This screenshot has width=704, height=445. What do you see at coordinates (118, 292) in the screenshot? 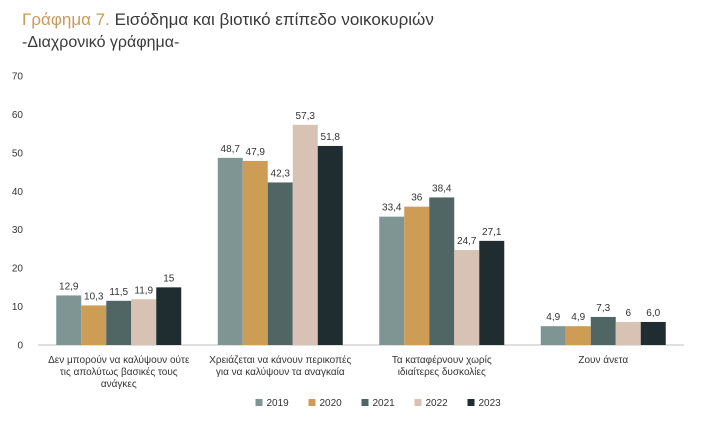
I see `data-label-2021-cat1: 11,5` at bounding box center [118, 292].